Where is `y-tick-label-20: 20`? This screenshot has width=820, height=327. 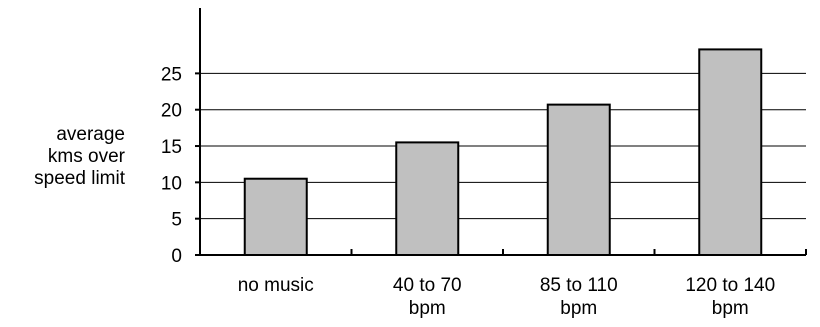
y-tick-label-20: 20 is located at coordinates (171, 111).